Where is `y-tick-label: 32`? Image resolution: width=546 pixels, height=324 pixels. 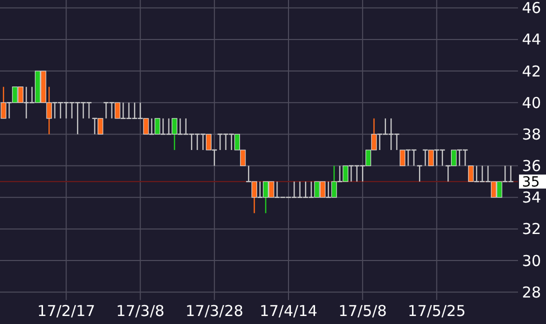
y-tick-label: 32 is located at coordinates (532, 229).